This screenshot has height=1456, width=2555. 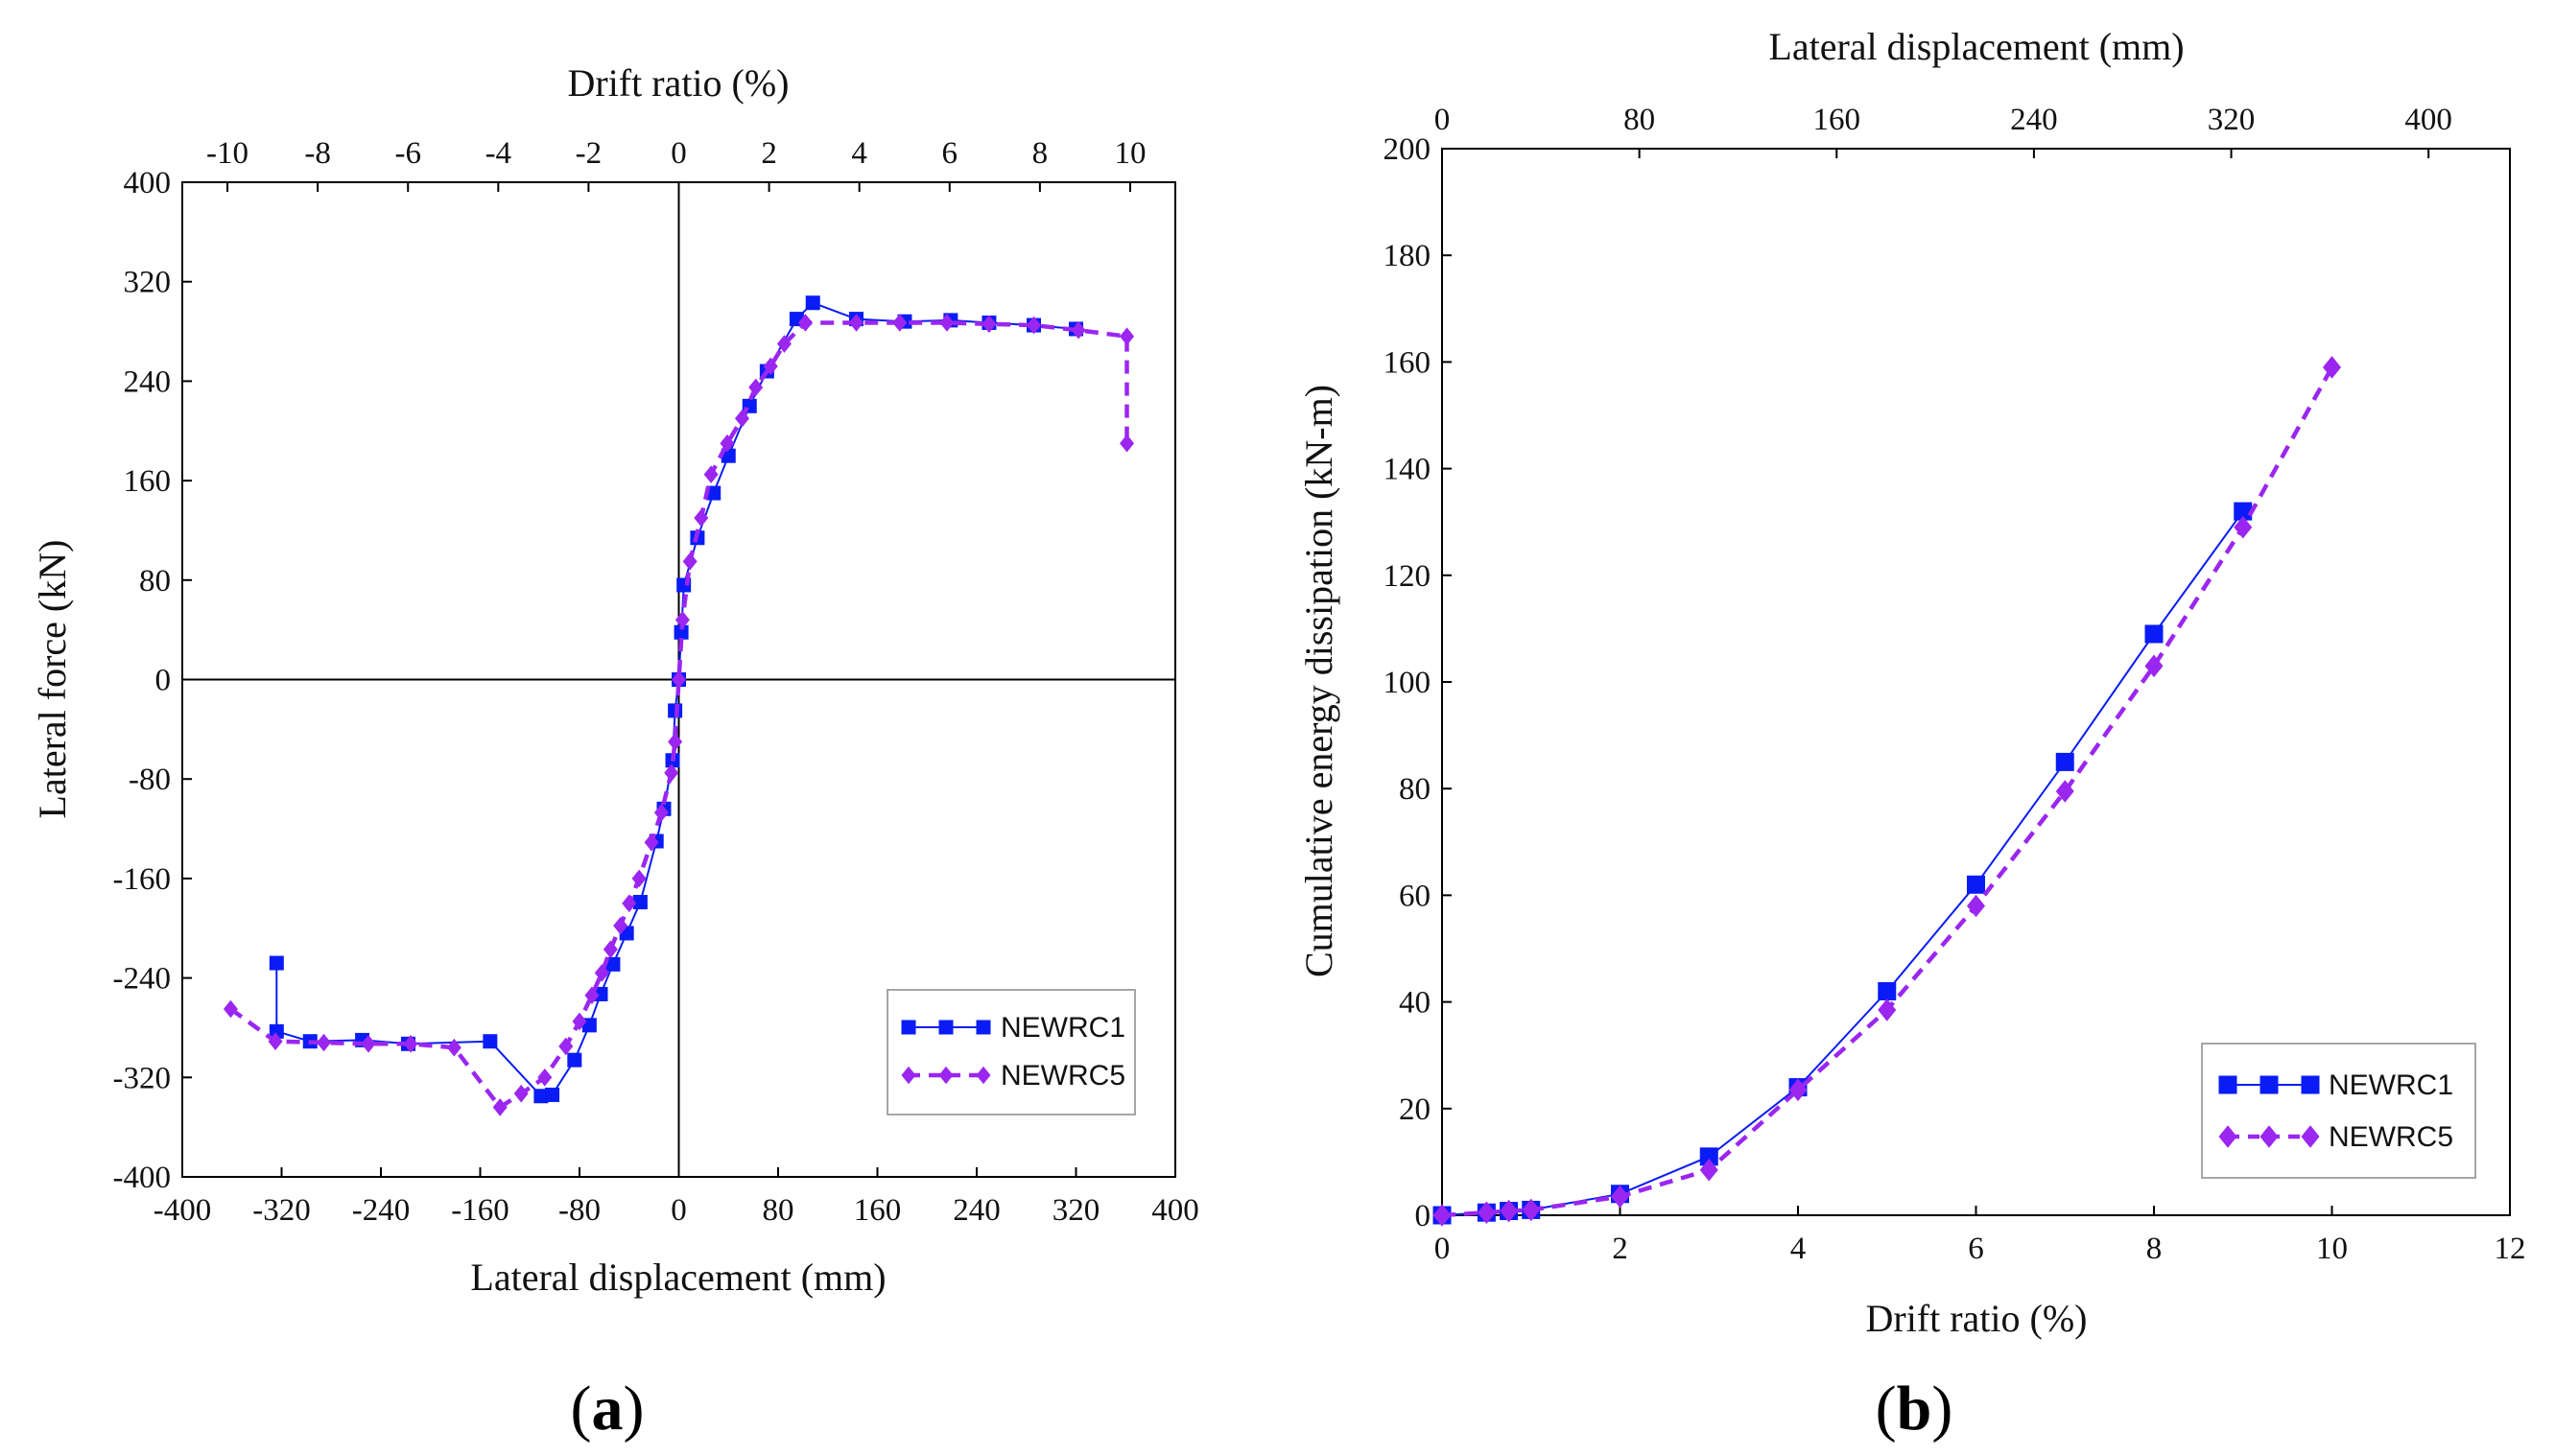 I want to click on legend-newrc5-symbol, so click(x=2269, y=1137).